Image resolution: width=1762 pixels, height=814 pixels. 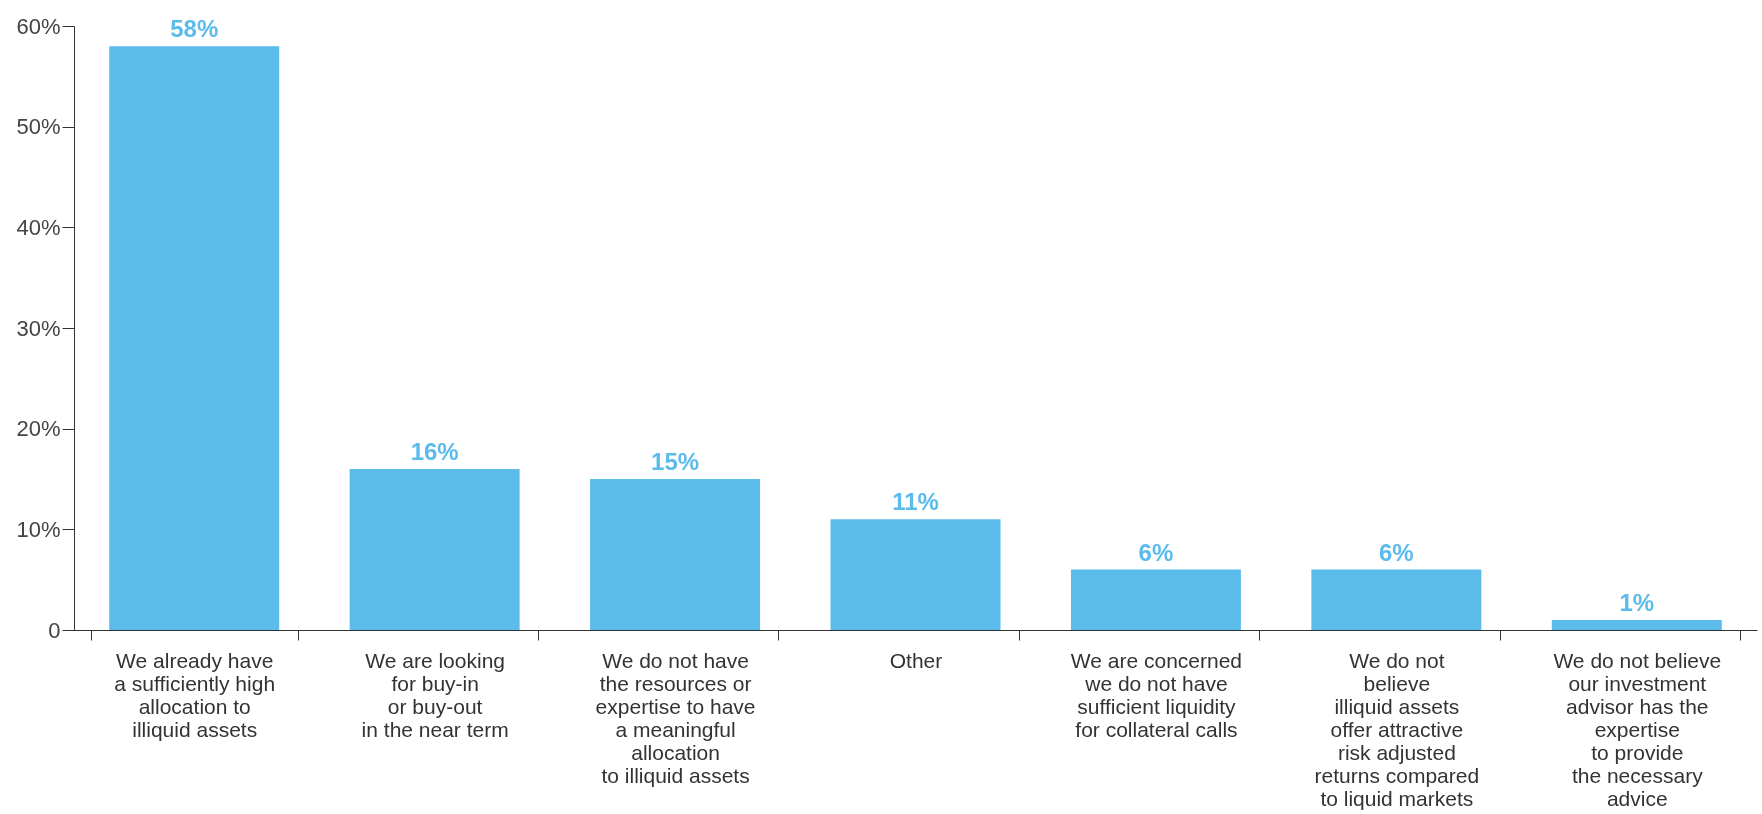 I want to click on y-tick-label: 40%, so click(x=38, y=227).